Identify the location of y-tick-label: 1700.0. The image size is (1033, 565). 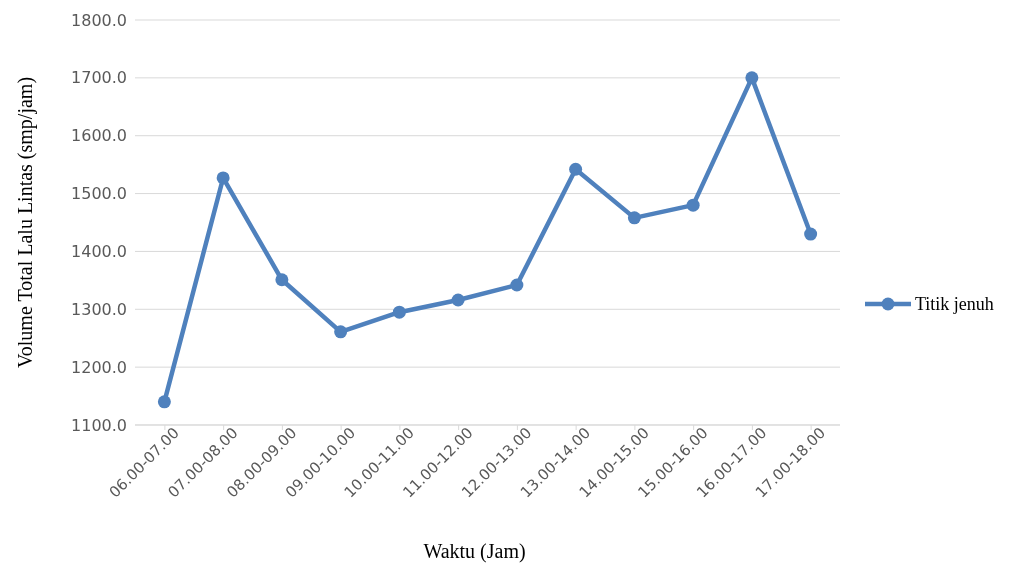
(99, 78).